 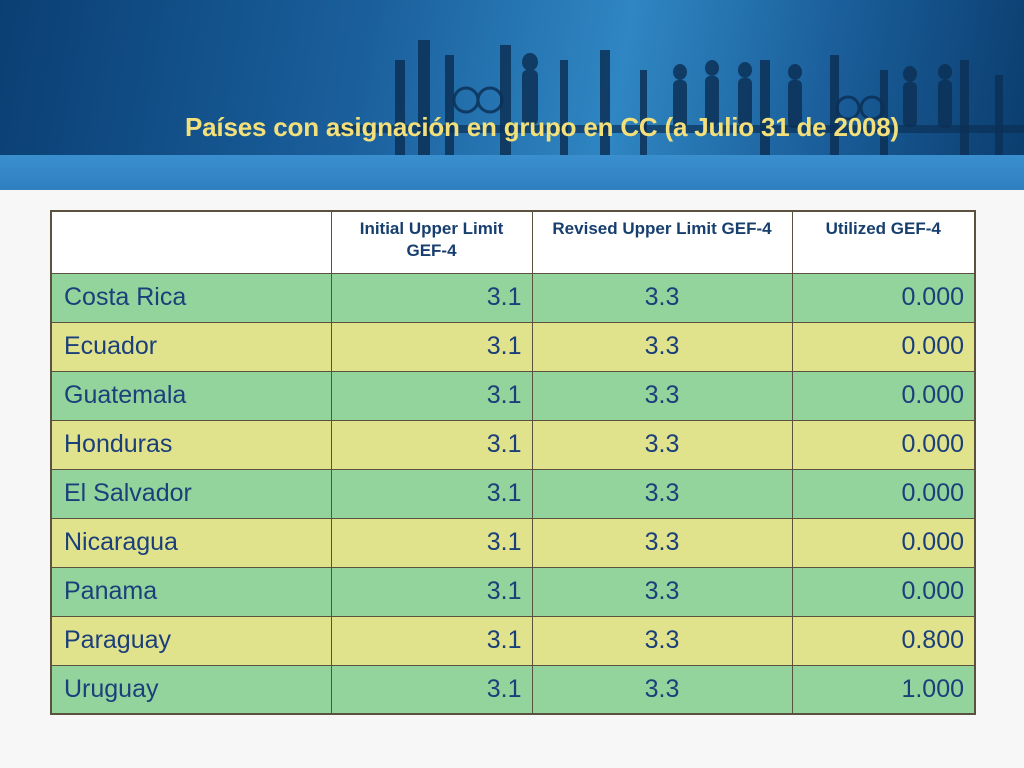 What do you see at coordinates (191, 493) in the screenshot?
I see `country-cell: El Salvador` at bounding box center [191, 493].